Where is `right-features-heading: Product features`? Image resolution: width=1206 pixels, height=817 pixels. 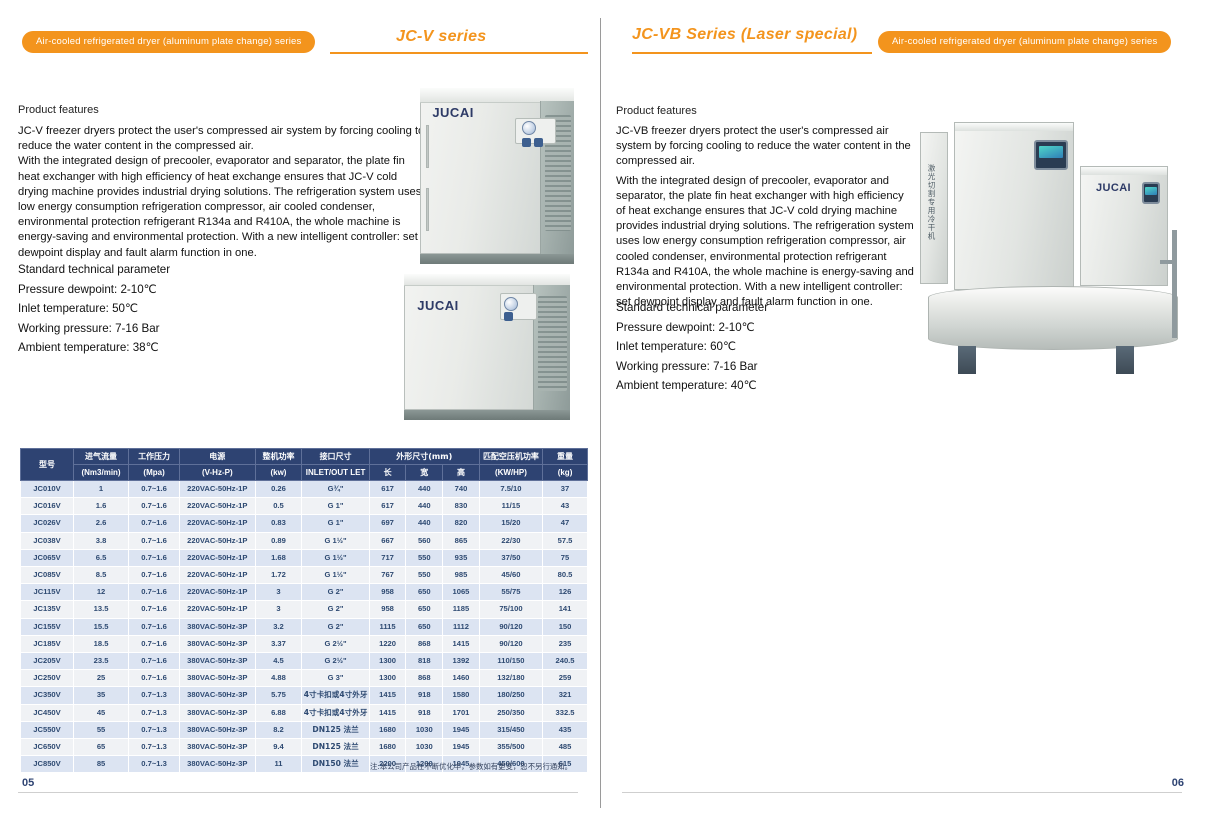
right-features-heading: Product features is located at coordinates (656, 111).